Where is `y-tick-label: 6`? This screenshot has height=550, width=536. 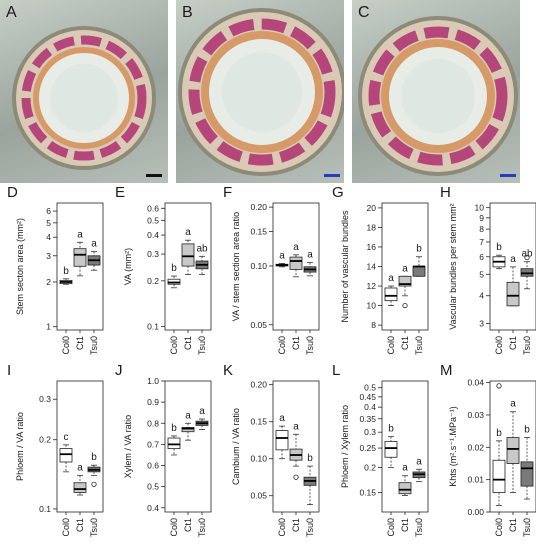
y-tick-label: 6 is located at coordinates (481, 257).